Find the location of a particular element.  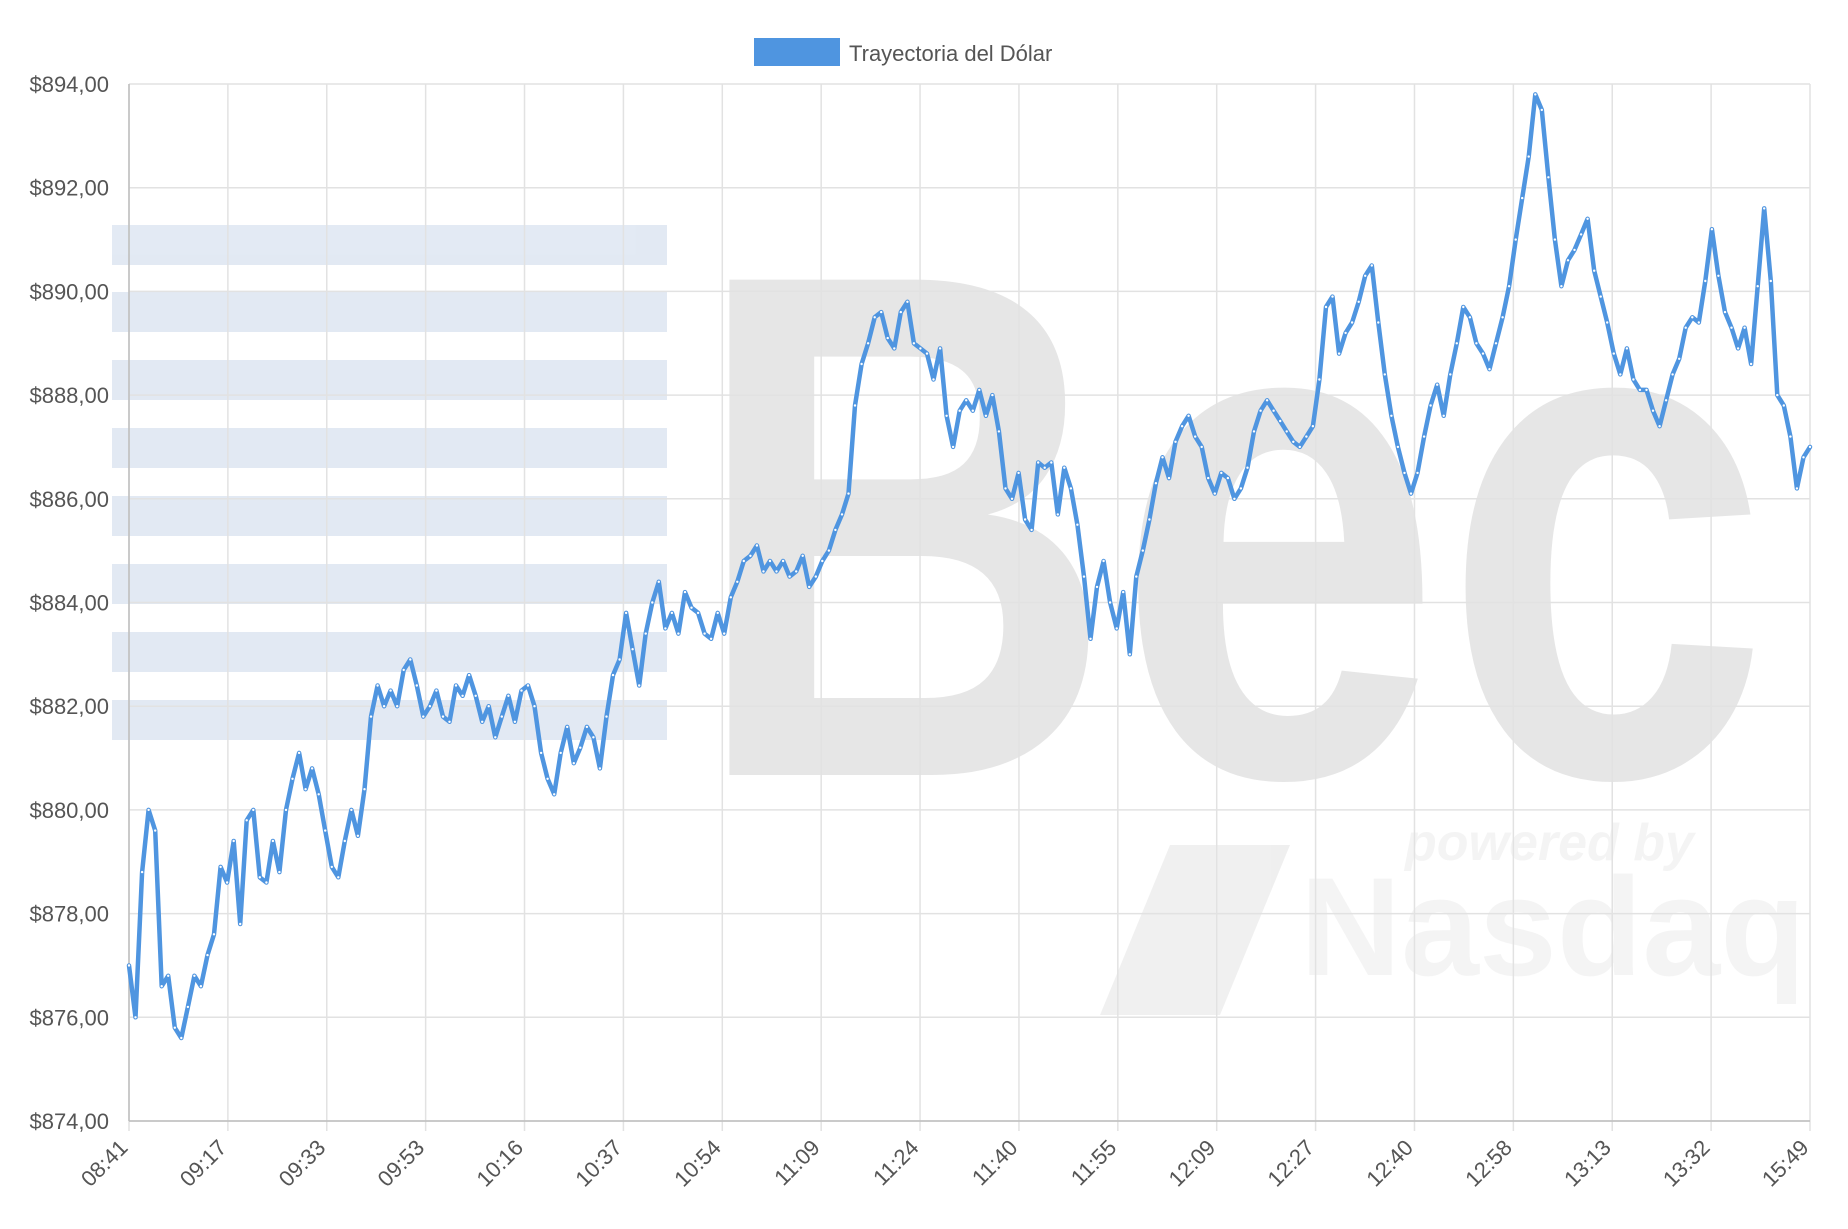

legend: Trayectoria del Dólar is located at coordinates (903, 52).